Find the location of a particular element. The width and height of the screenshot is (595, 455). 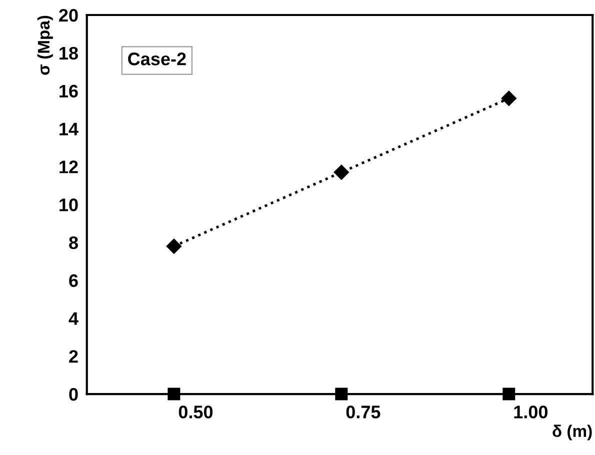

y-tick-label: 10 is located at coordinates (69, 205).